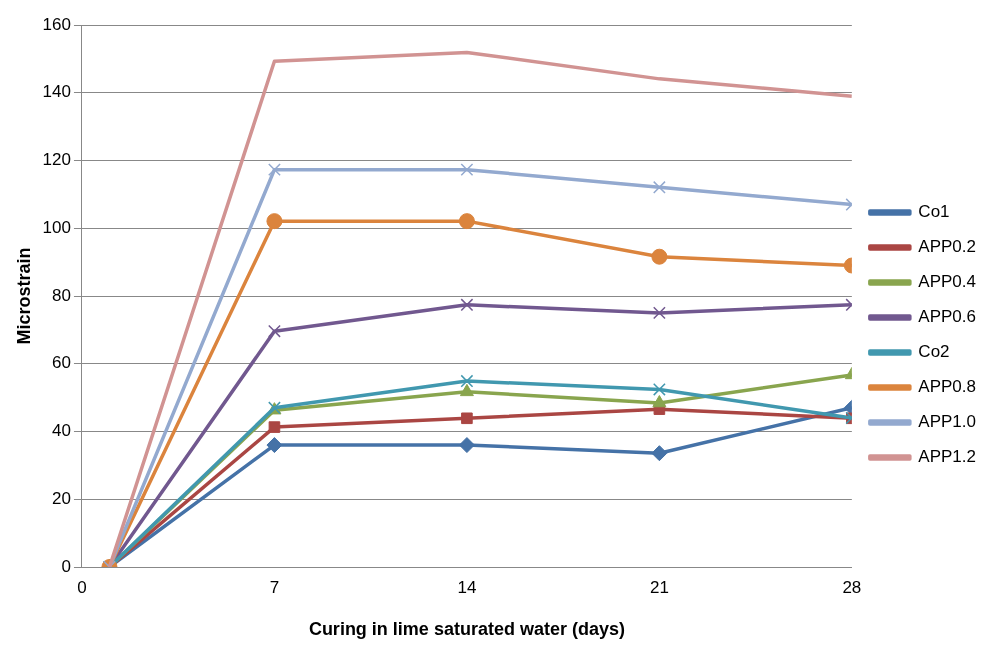 This screenshot has width=1006, height=660. Describe the element at coordinates (56, 227) in the screenshot. I see `y-tick-label: 100` at that location.